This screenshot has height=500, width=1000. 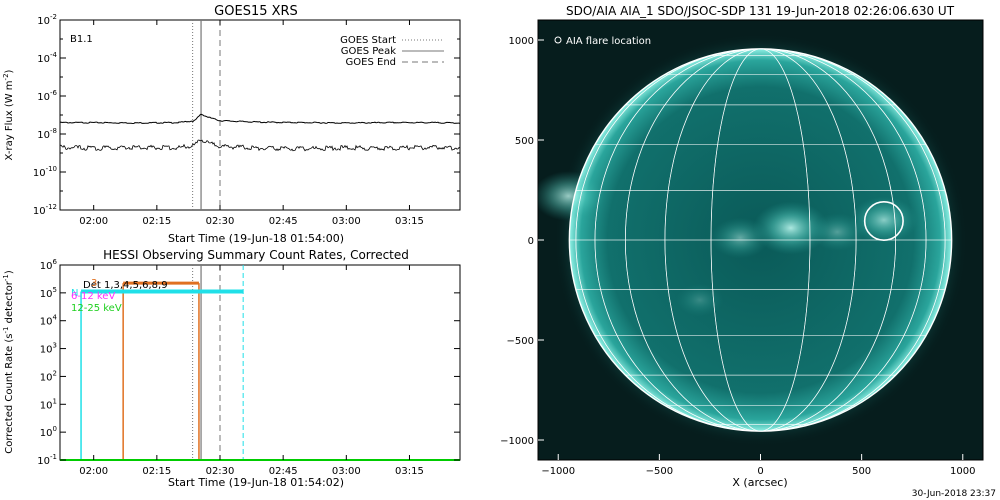 What do you see at coordinates (520, 341) in the screenshot?
I see `aia-y-tick-label: −500` at bounding box center [520, 341].